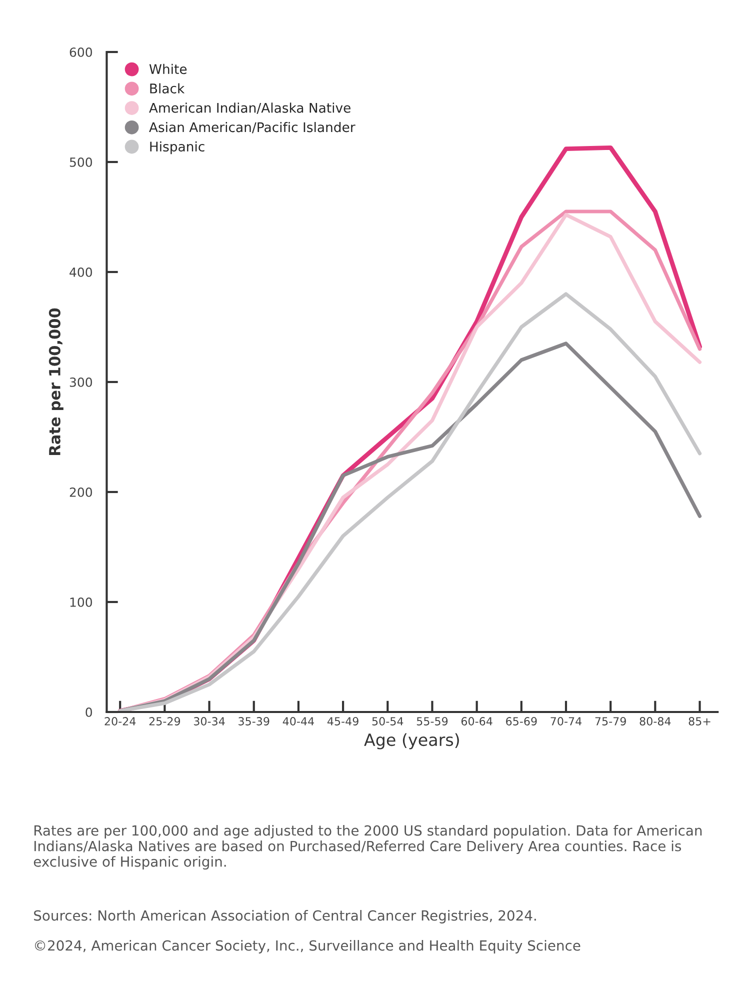  Describe the element at coordinates (56, 381) in the screenshot. I see `y-axis-title: Rate per 100,000` at that location.